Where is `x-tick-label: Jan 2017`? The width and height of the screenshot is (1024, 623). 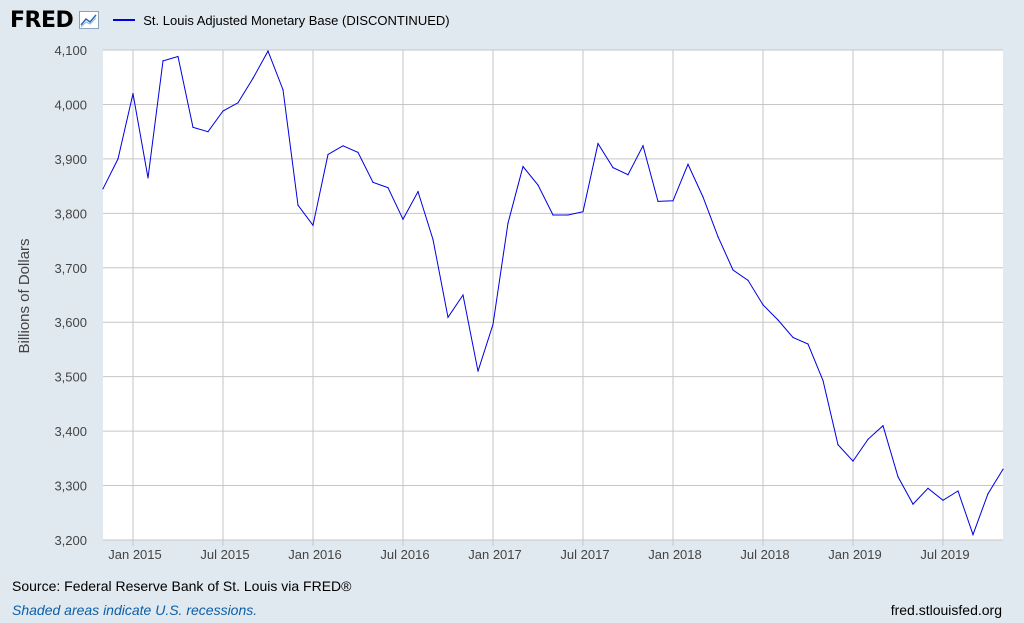
x-tick-label: Jan 2017 is located at coordinates (495, 554).